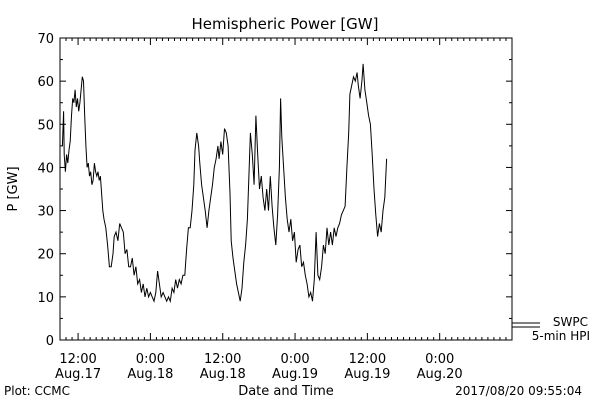 This screenshot has width=600, height=400. I want to click on footer-right: 2017/08/20 09:55:04, so click(518, 391).